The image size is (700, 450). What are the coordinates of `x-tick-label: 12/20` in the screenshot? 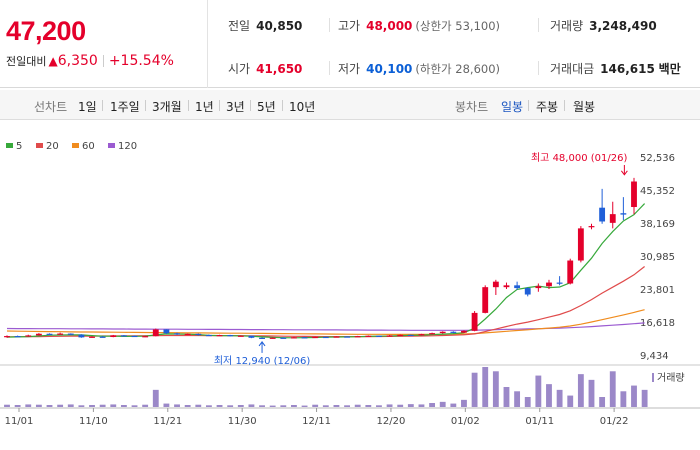 It's located at (391, 421).